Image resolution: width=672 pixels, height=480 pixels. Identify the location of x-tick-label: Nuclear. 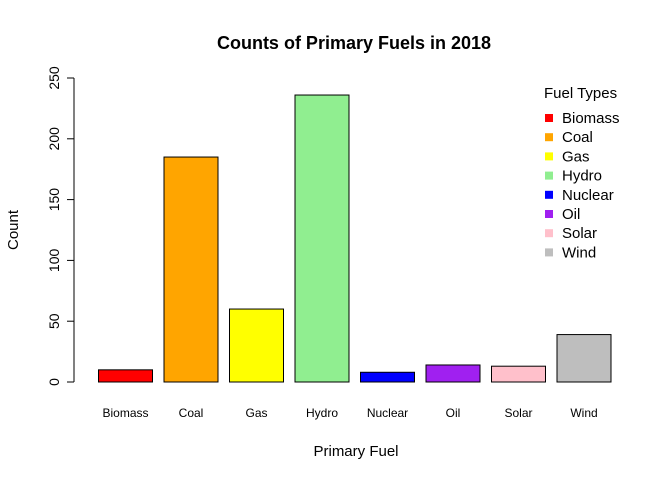
(387, 413).